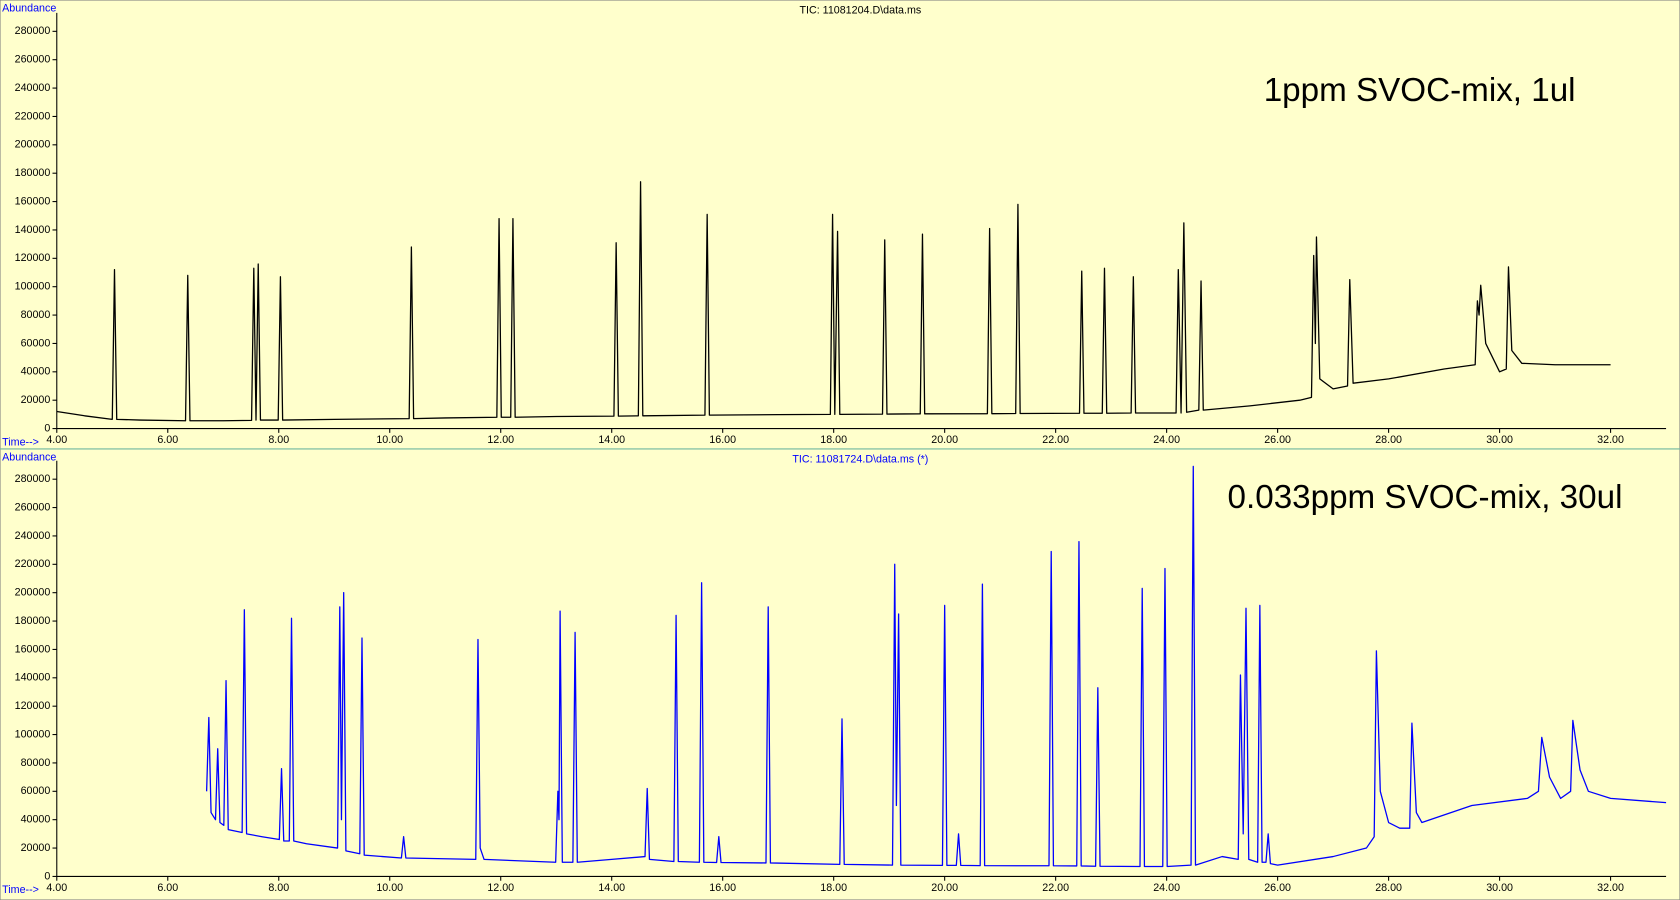 The image size is (1680, 900). I want to click on annotation: 0.033ppm SVOC-mix, 30ul, so click(1425, 497).